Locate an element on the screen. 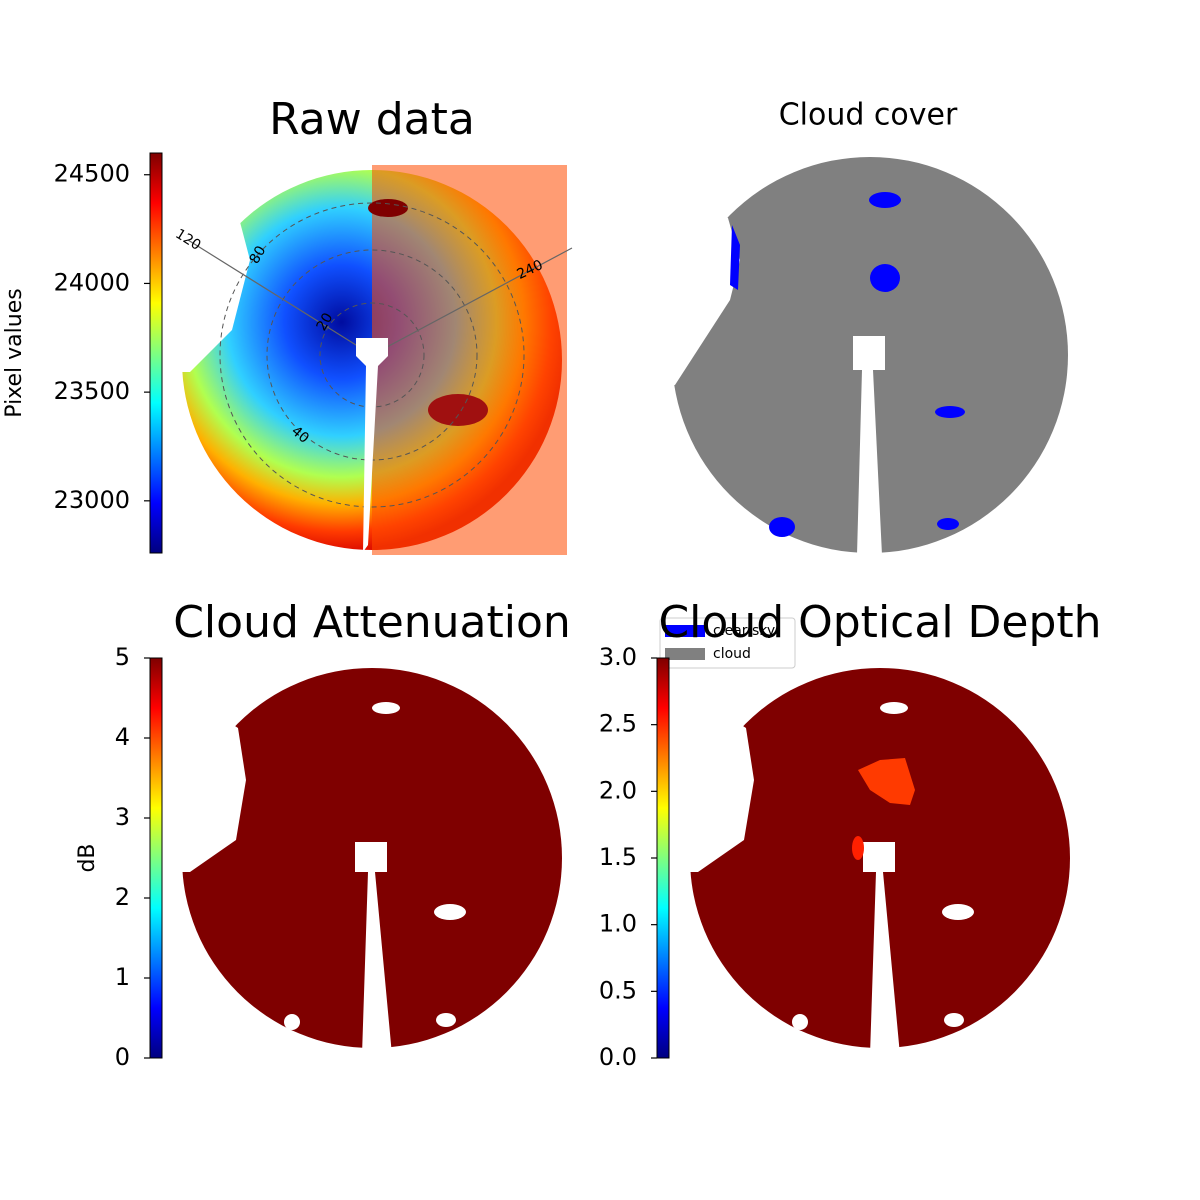 This screenshot has height=1200, width=1200. tick-label: 23500 is located at coordinates (92, 391).